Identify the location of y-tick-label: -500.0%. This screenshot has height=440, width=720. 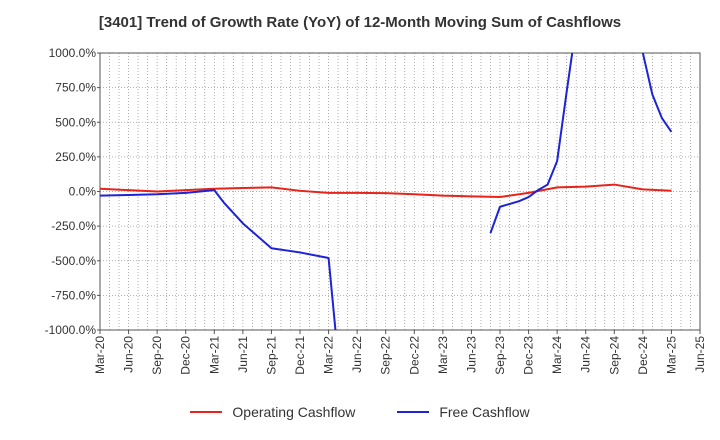
(73, 261).